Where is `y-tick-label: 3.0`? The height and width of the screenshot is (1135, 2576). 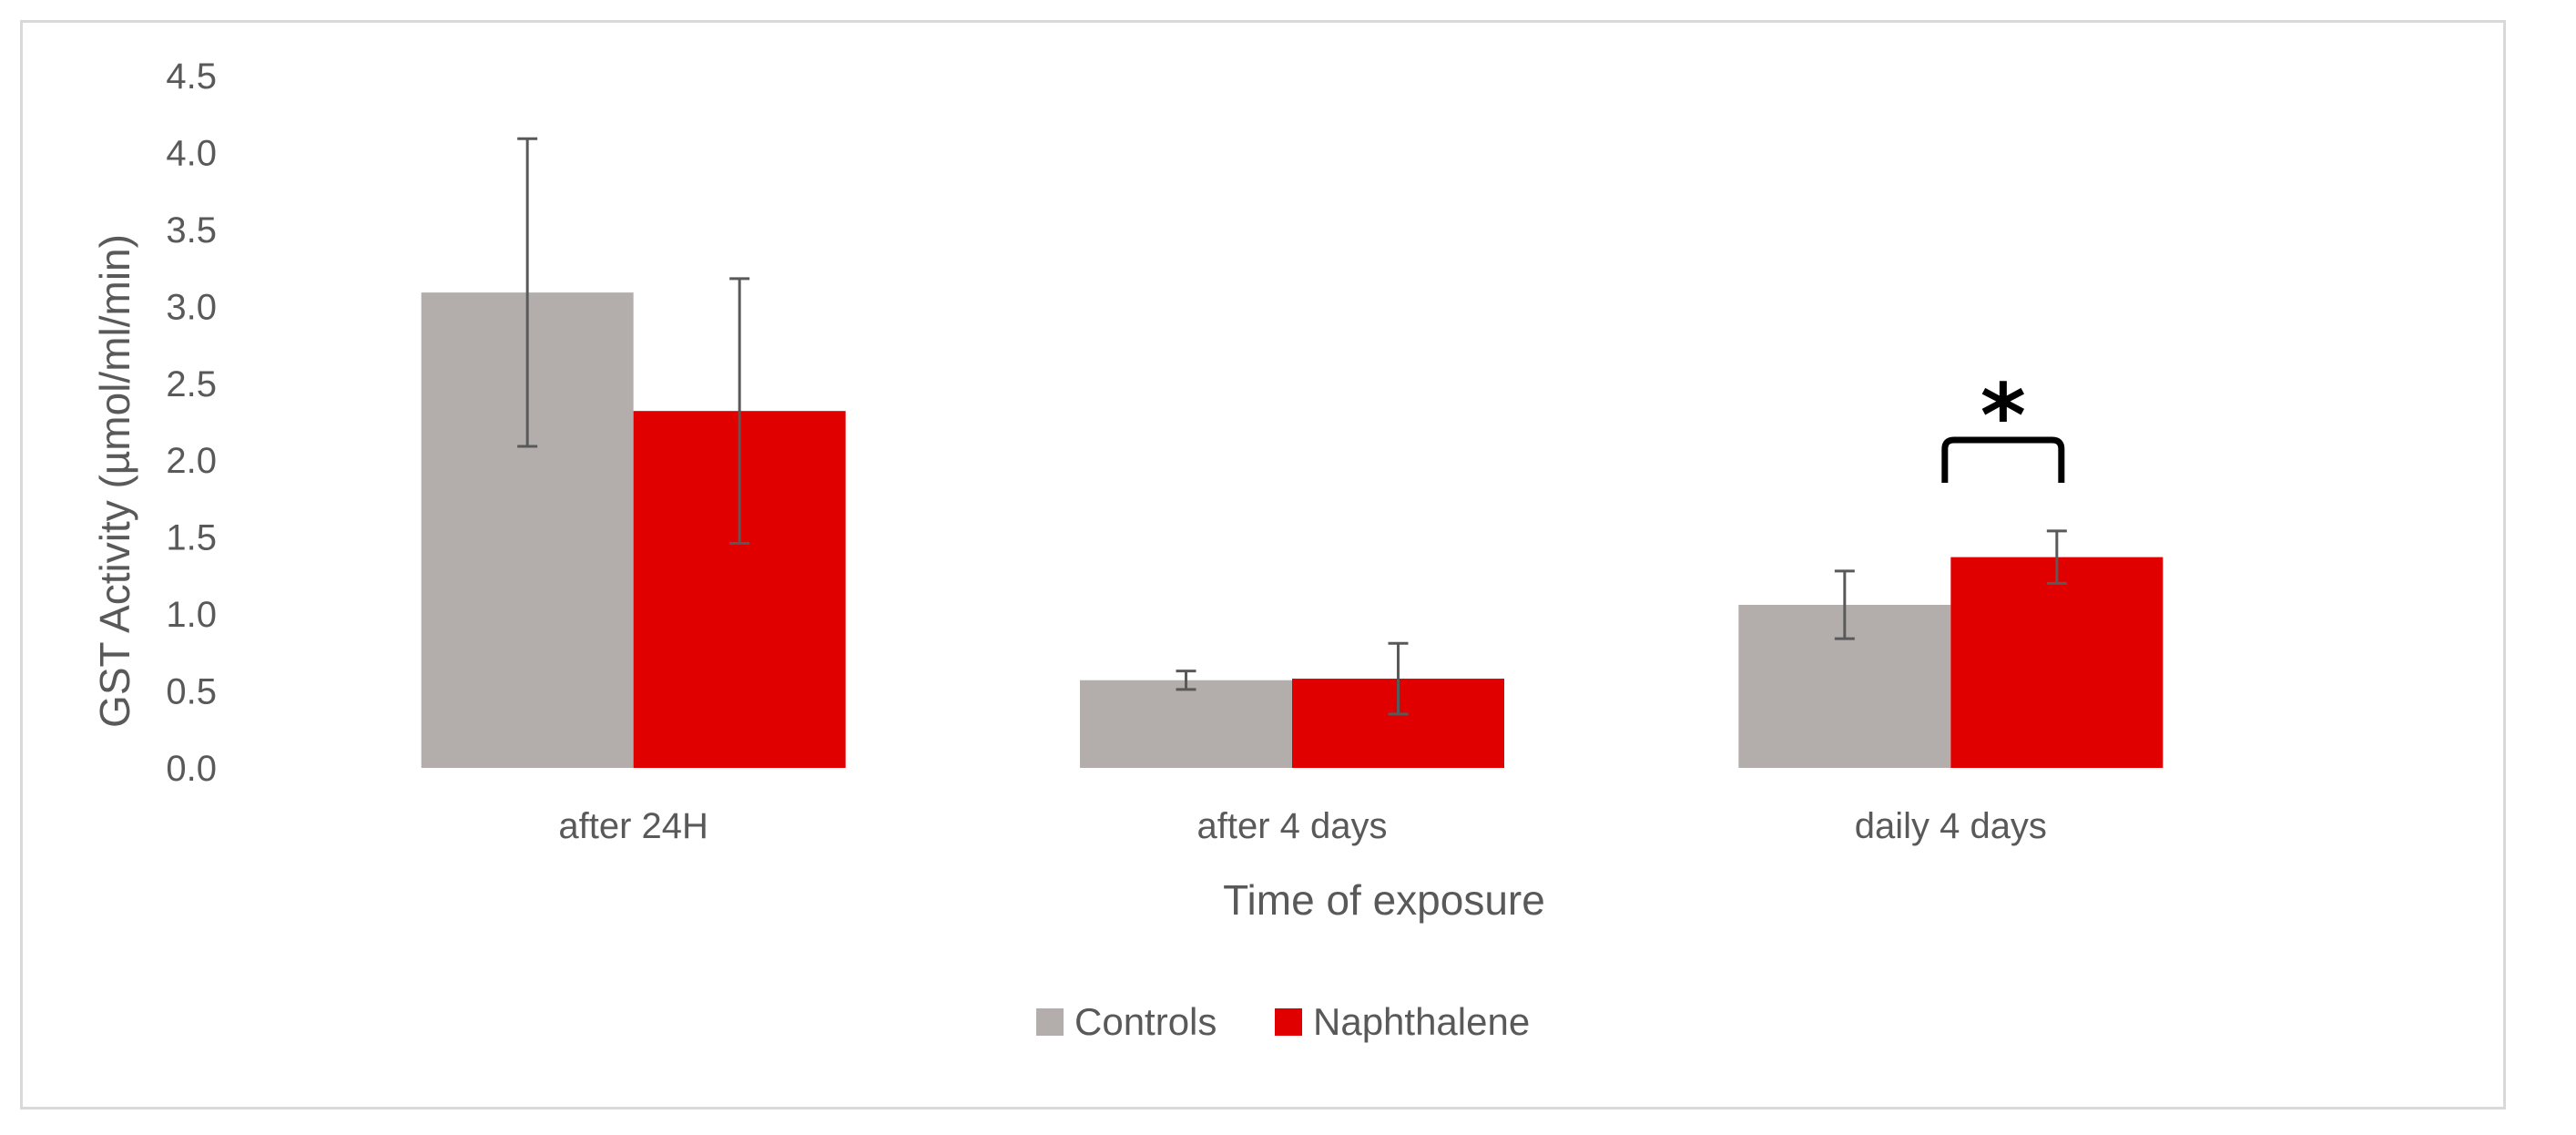
y-tick-label: 3.0 is located at coordinates (191, 307).